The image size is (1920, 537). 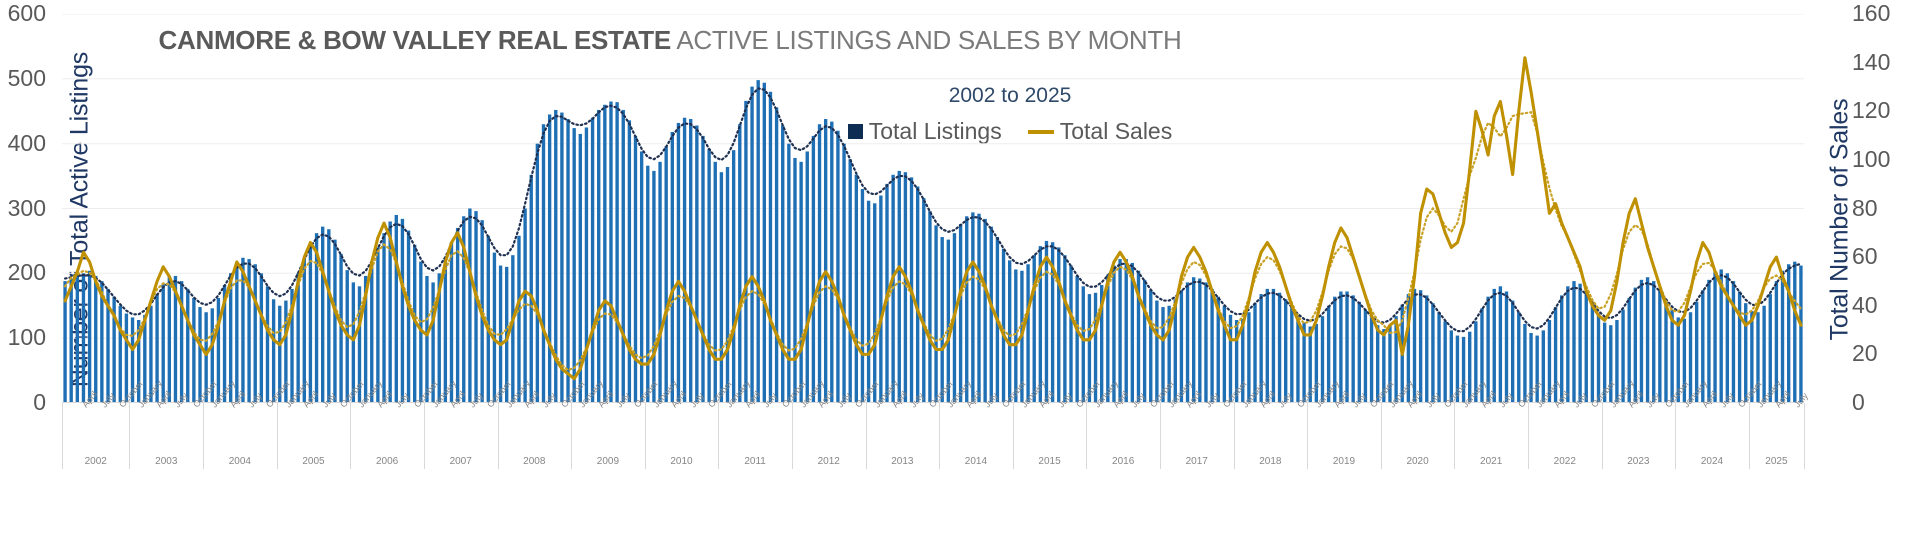 I want to click on x-axis-year-label: 2017, so click(x=1196, y=461).